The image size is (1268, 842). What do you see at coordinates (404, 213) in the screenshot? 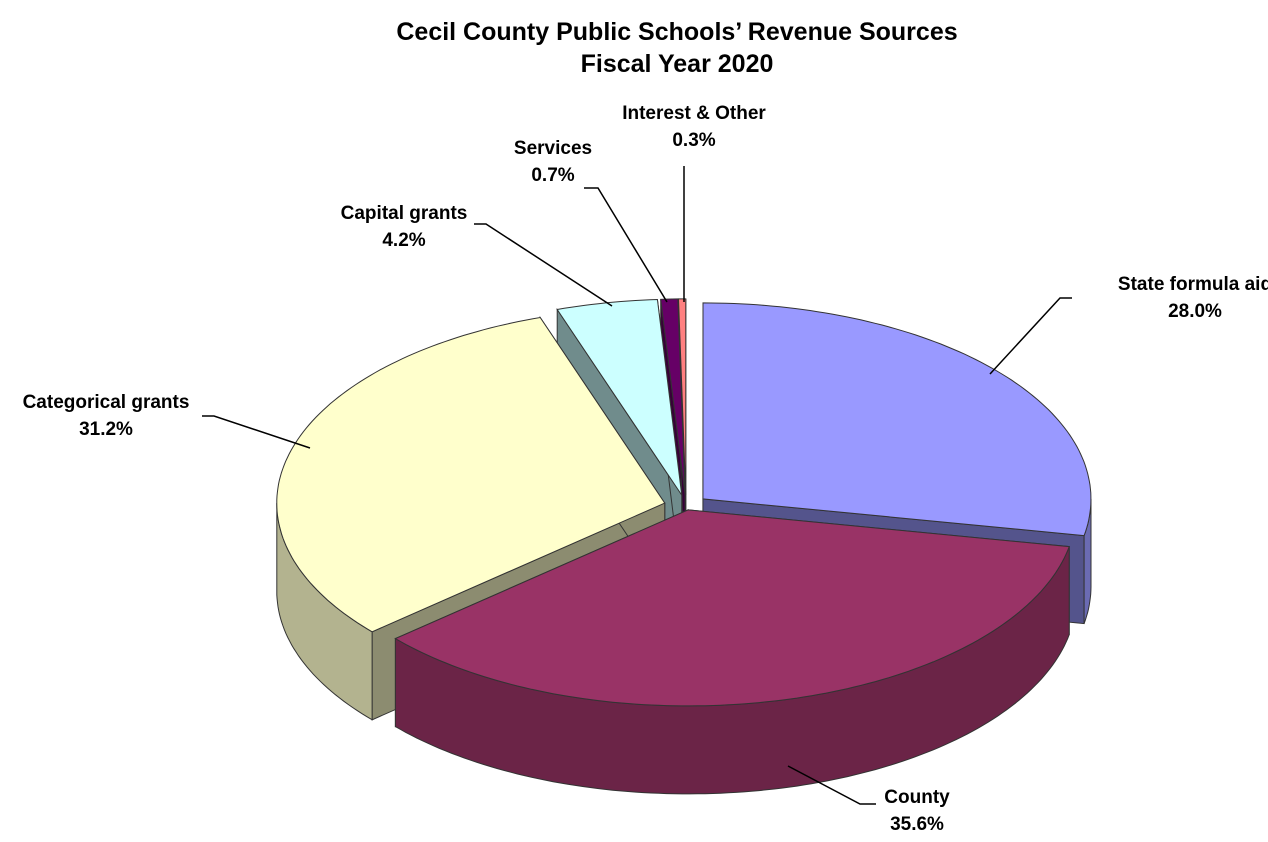
I see `slice-label-capital-grants: Capital grants` at bounding box center [404, 213].